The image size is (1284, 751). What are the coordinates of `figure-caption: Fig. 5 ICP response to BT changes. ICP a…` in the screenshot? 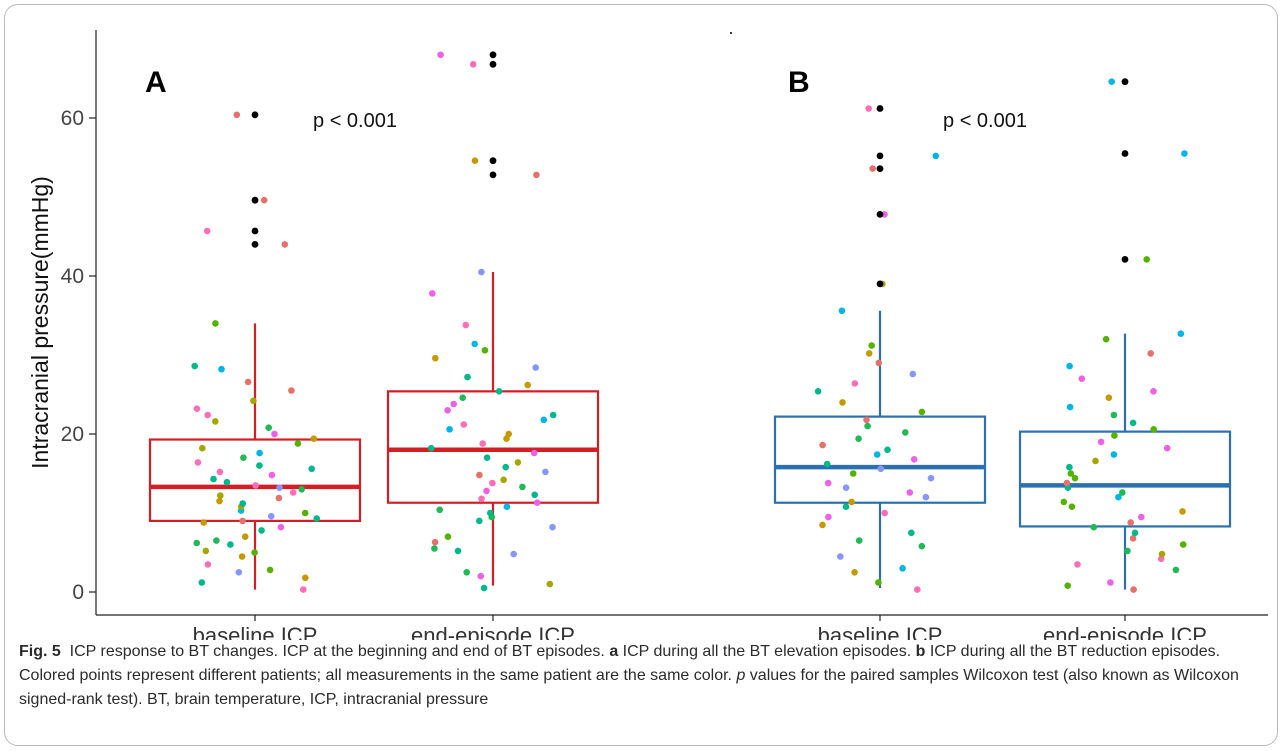 It's located at (639, 676).